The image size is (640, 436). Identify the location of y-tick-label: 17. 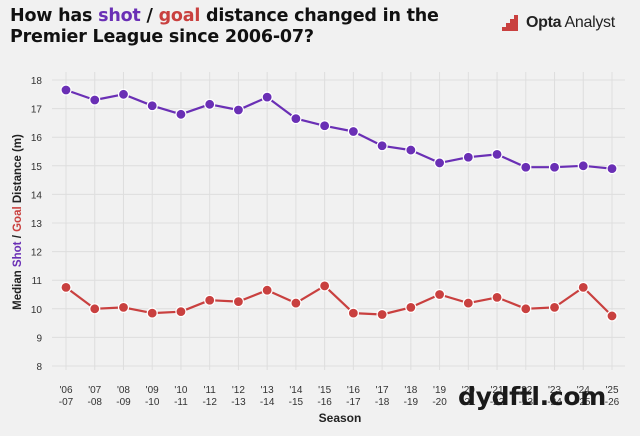
(37, 110).